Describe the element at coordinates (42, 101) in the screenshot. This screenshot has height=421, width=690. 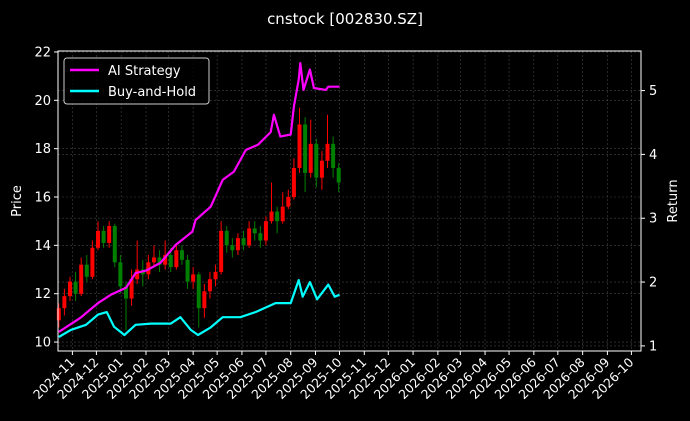
I see `y-tick-label: 20` at that location.